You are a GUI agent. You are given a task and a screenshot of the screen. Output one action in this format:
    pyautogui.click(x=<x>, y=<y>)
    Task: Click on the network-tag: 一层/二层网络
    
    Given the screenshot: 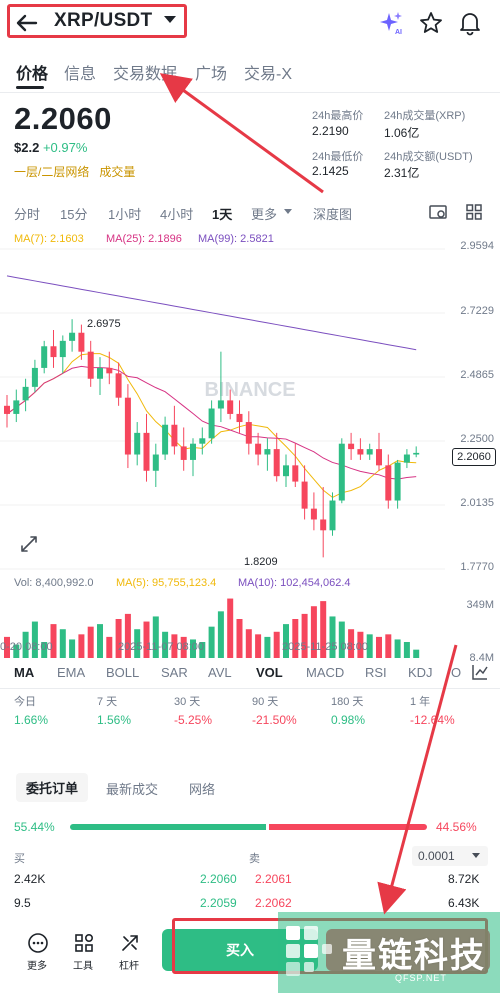 What is the action you would take?
    pyautogui.click(x=52, y=172)
    